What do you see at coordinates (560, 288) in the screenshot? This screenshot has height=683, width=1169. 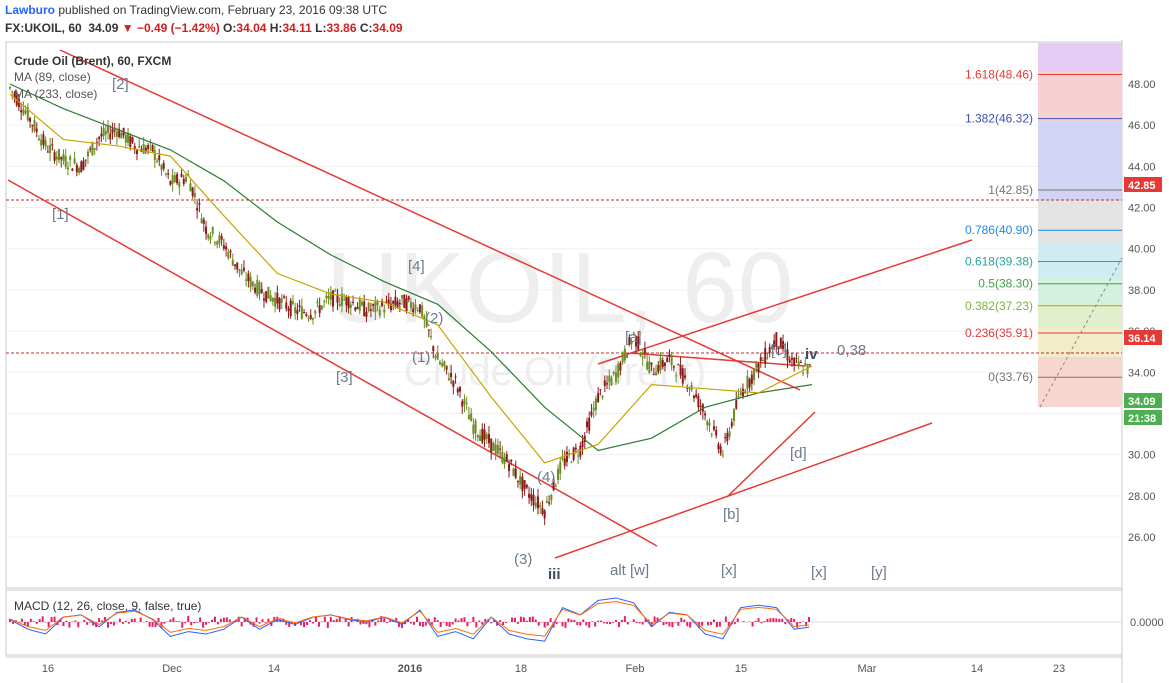 I see `watermark-symbol: UKOIL, 60` at bounding box center [560, 288].